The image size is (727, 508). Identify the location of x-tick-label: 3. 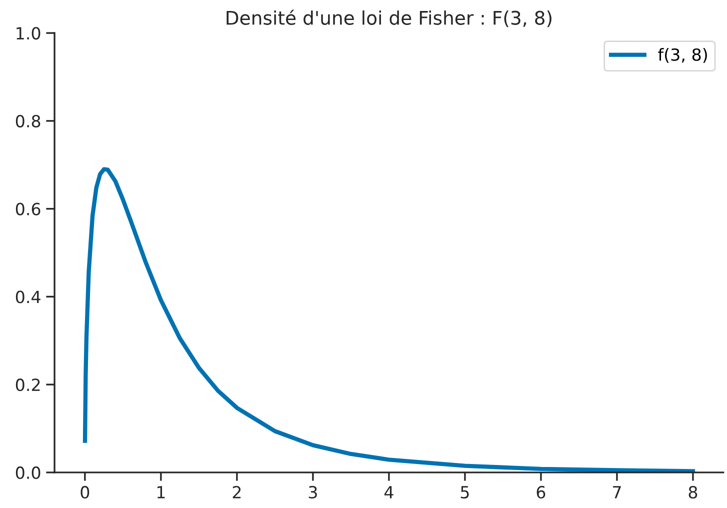
(312, 492).